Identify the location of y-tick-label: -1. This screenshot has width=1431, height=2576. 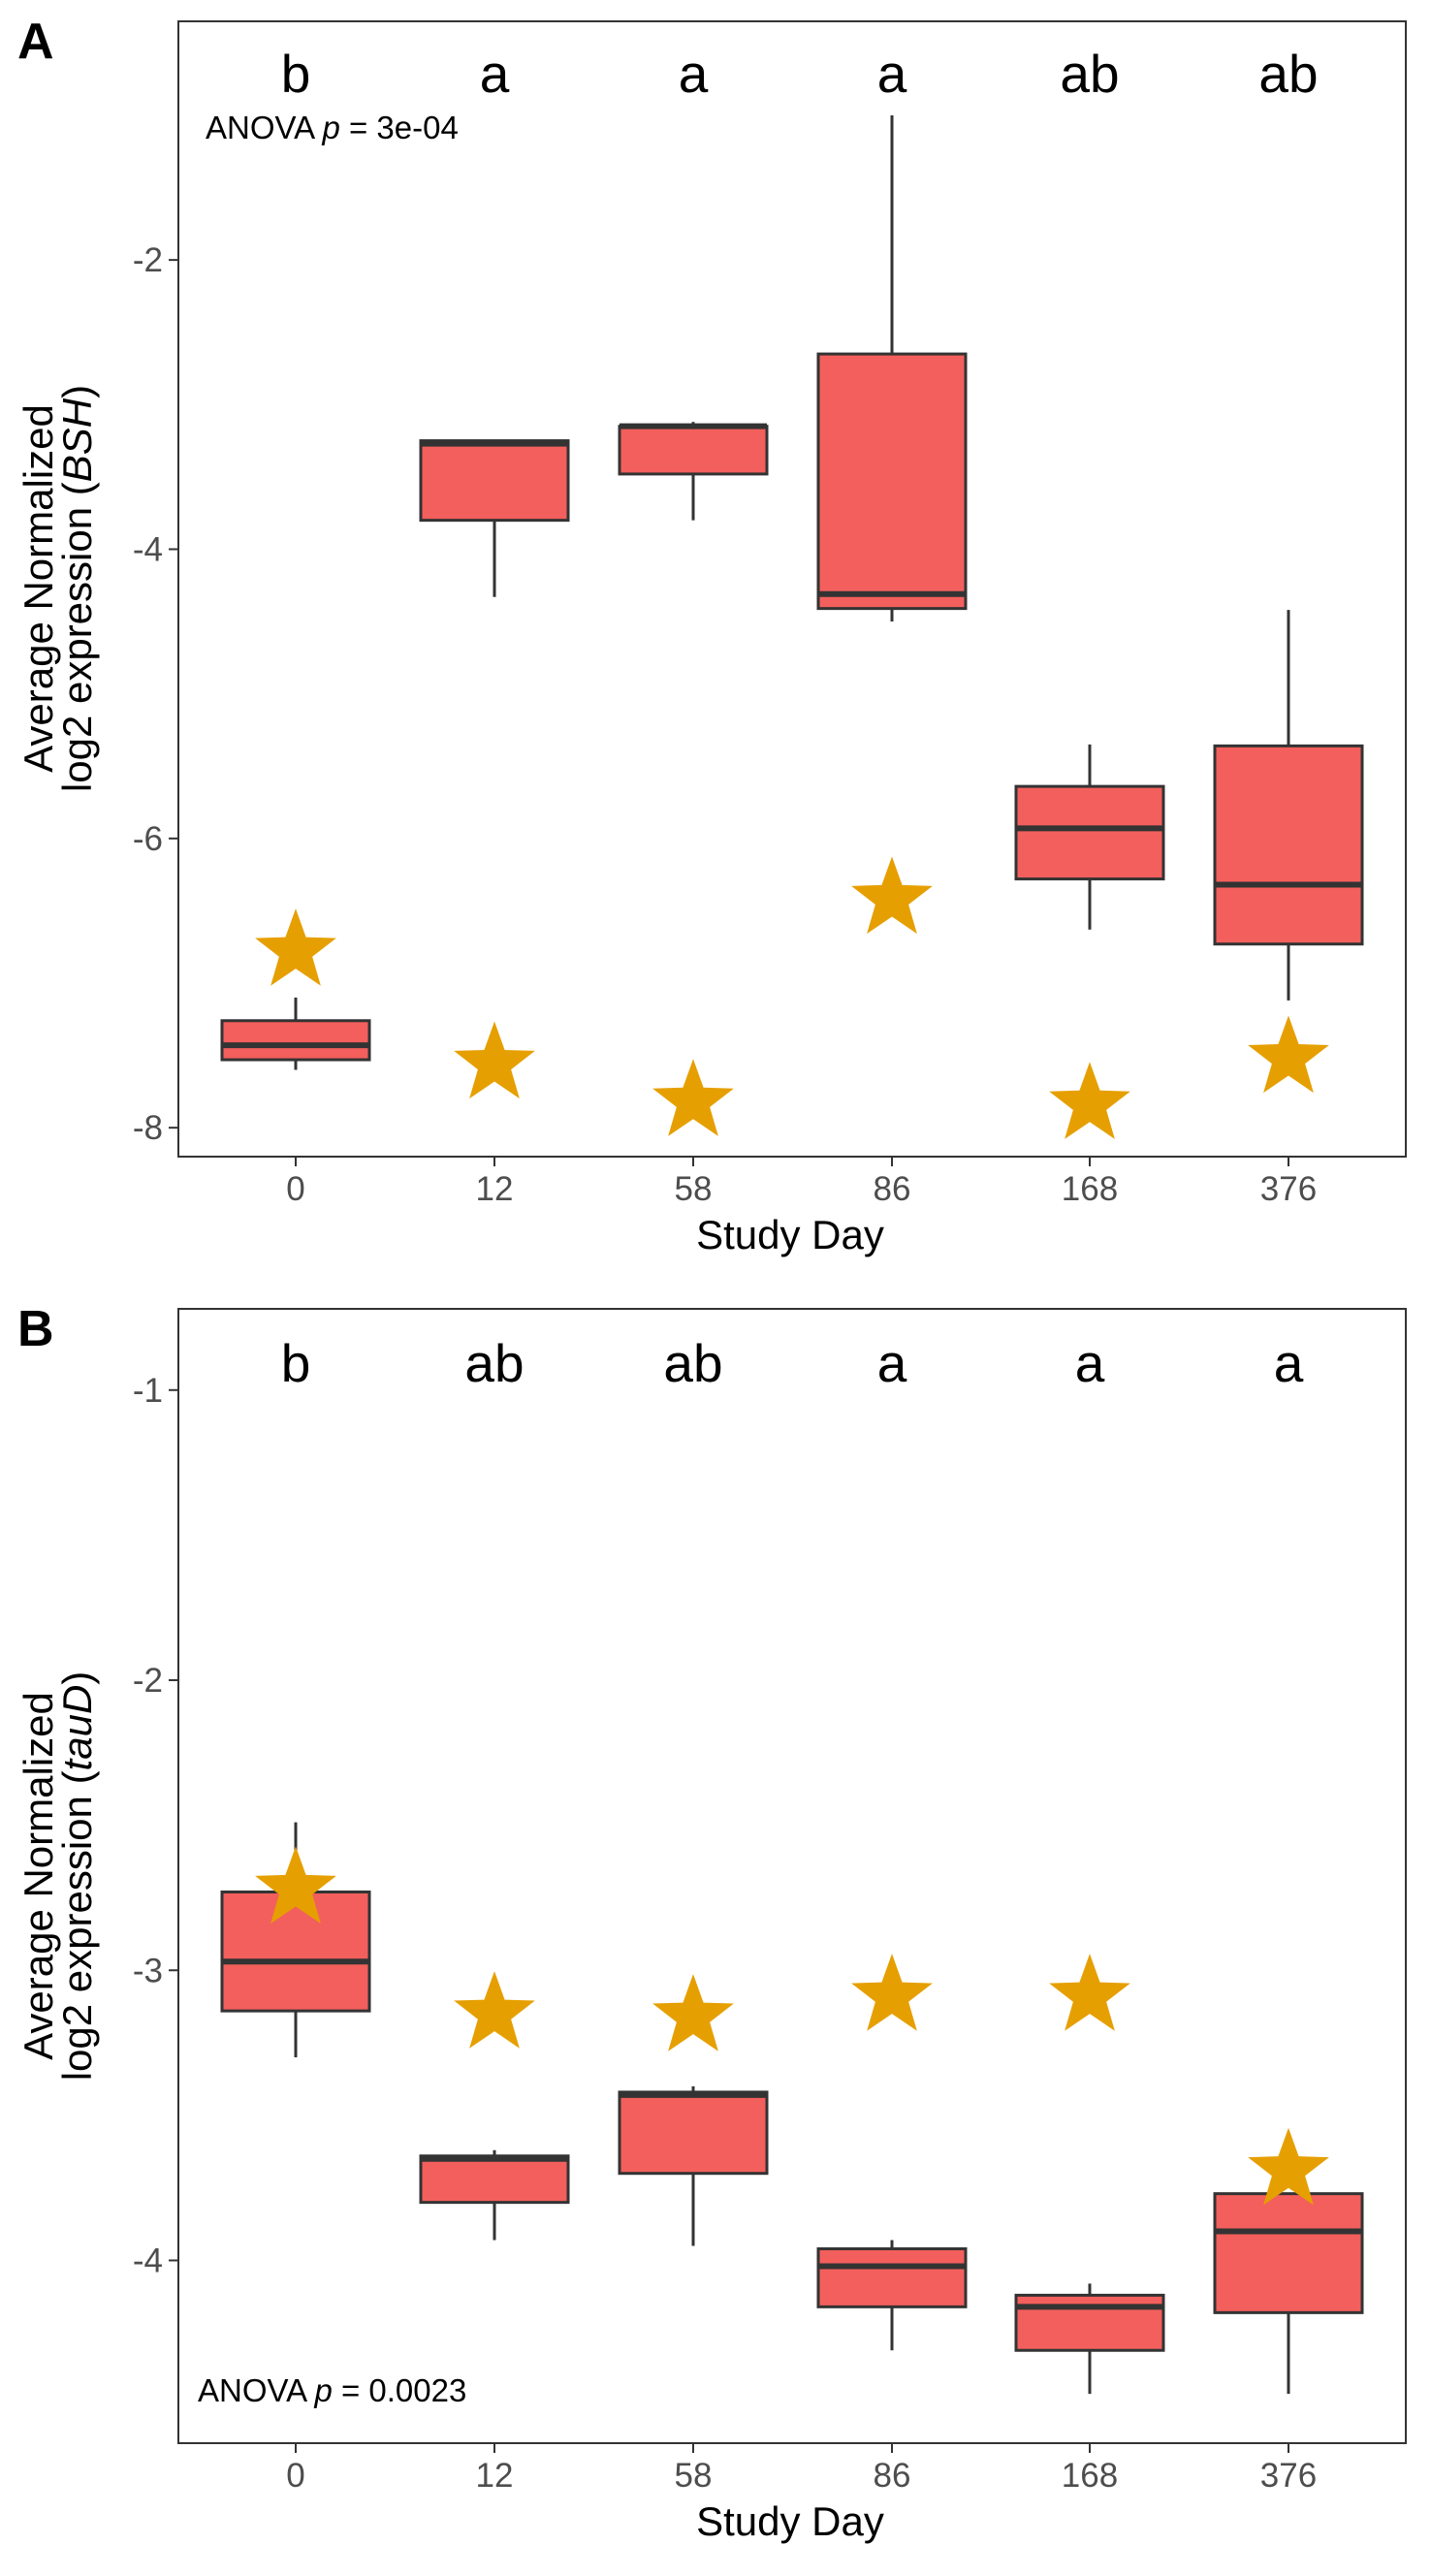
(148, 1391).